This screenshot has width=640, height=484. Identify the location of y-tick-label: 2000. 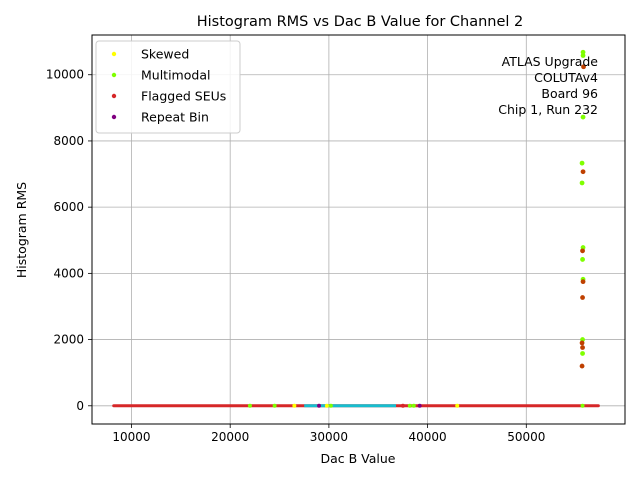
(68, 340).